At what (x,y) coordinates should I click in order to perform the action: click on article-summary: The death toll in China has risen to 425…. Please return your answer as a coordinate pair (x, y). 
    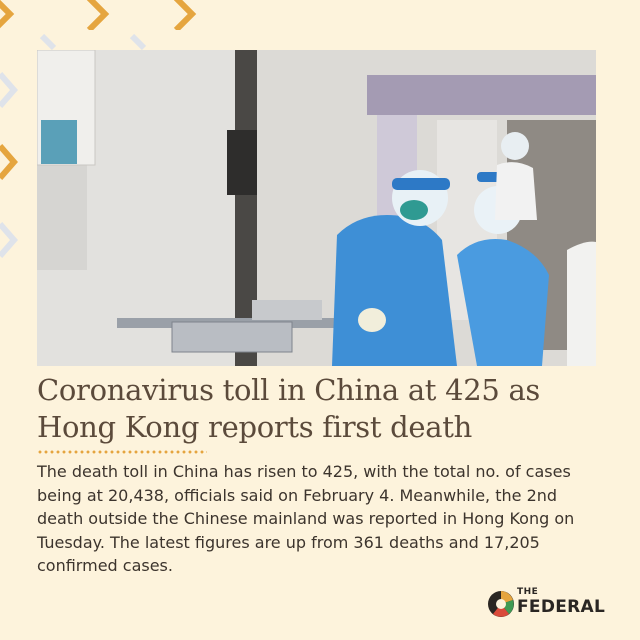
    Looking at the image, I should click on (306, 518).